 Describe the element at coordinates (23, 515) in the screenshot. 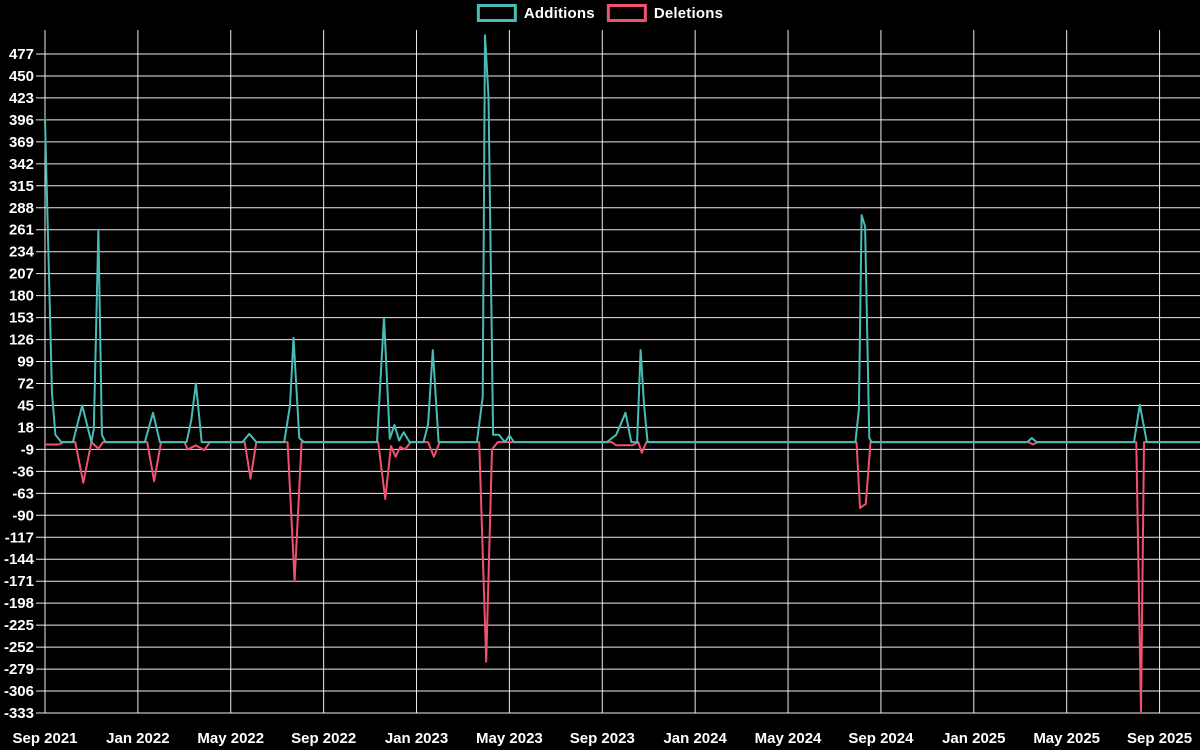

I see `y-tick-label: -90` at that location.